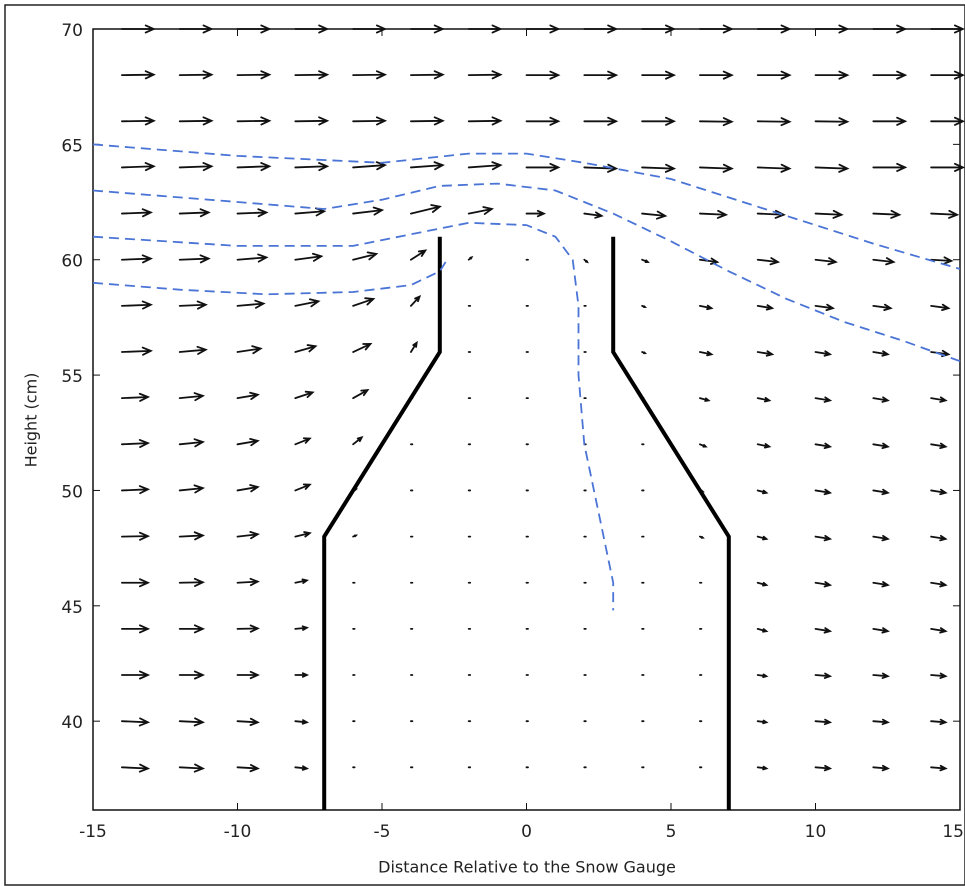  I want to click on x-tick-label: 15, so click(953, 832).